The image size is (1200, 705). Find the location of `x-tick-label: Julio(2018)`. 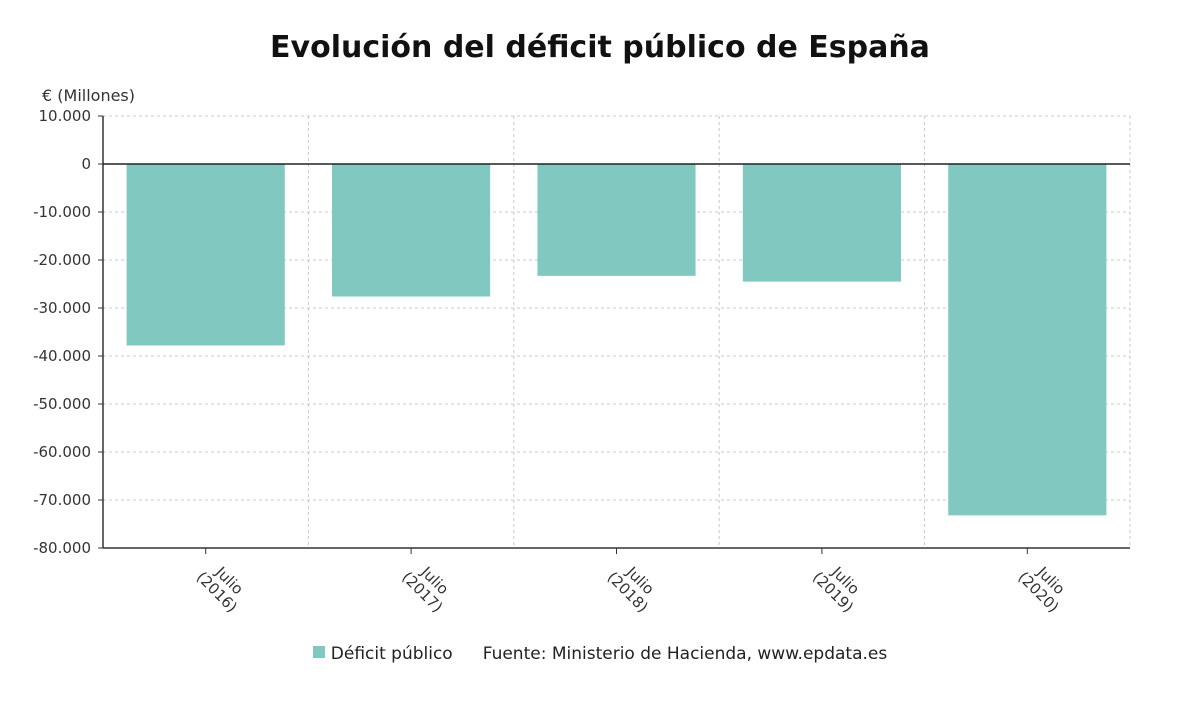

x-tick-label: Julio(2018) is located at coordinates (631, 589).